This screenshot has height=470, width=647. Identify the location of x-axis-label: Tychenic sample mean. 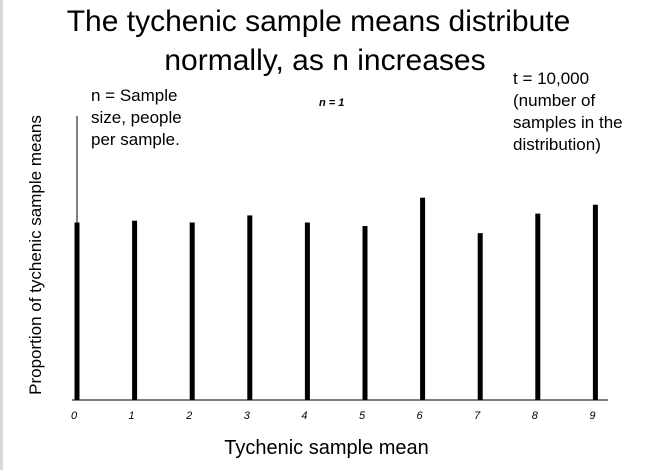
(326, 448).